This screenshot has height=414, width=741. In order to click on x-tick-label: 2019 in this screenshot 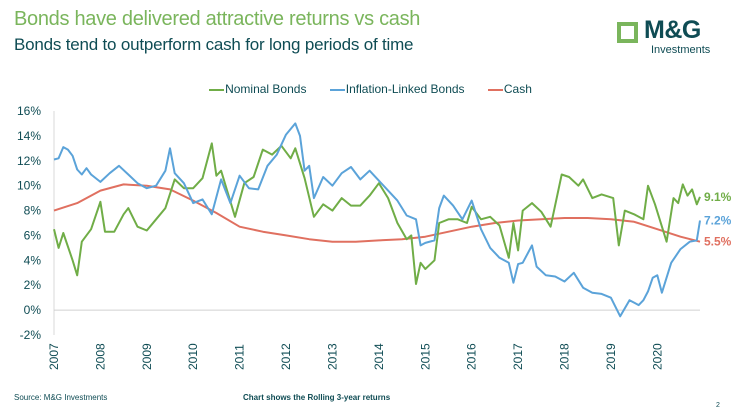, I will do `click(611, 356)`.